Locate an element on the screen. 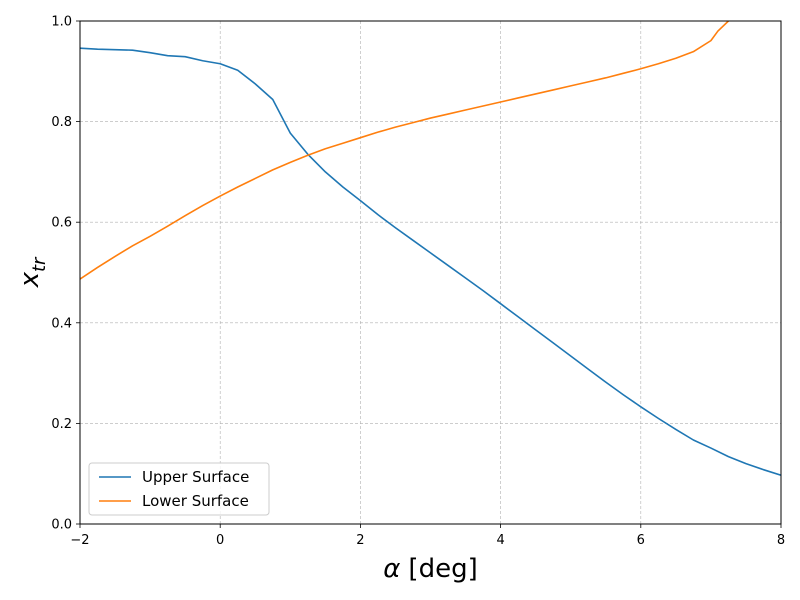 The width and height of the screenshot is (800, 600). x-tick-label: 0 is located at coordinates (220, 540).